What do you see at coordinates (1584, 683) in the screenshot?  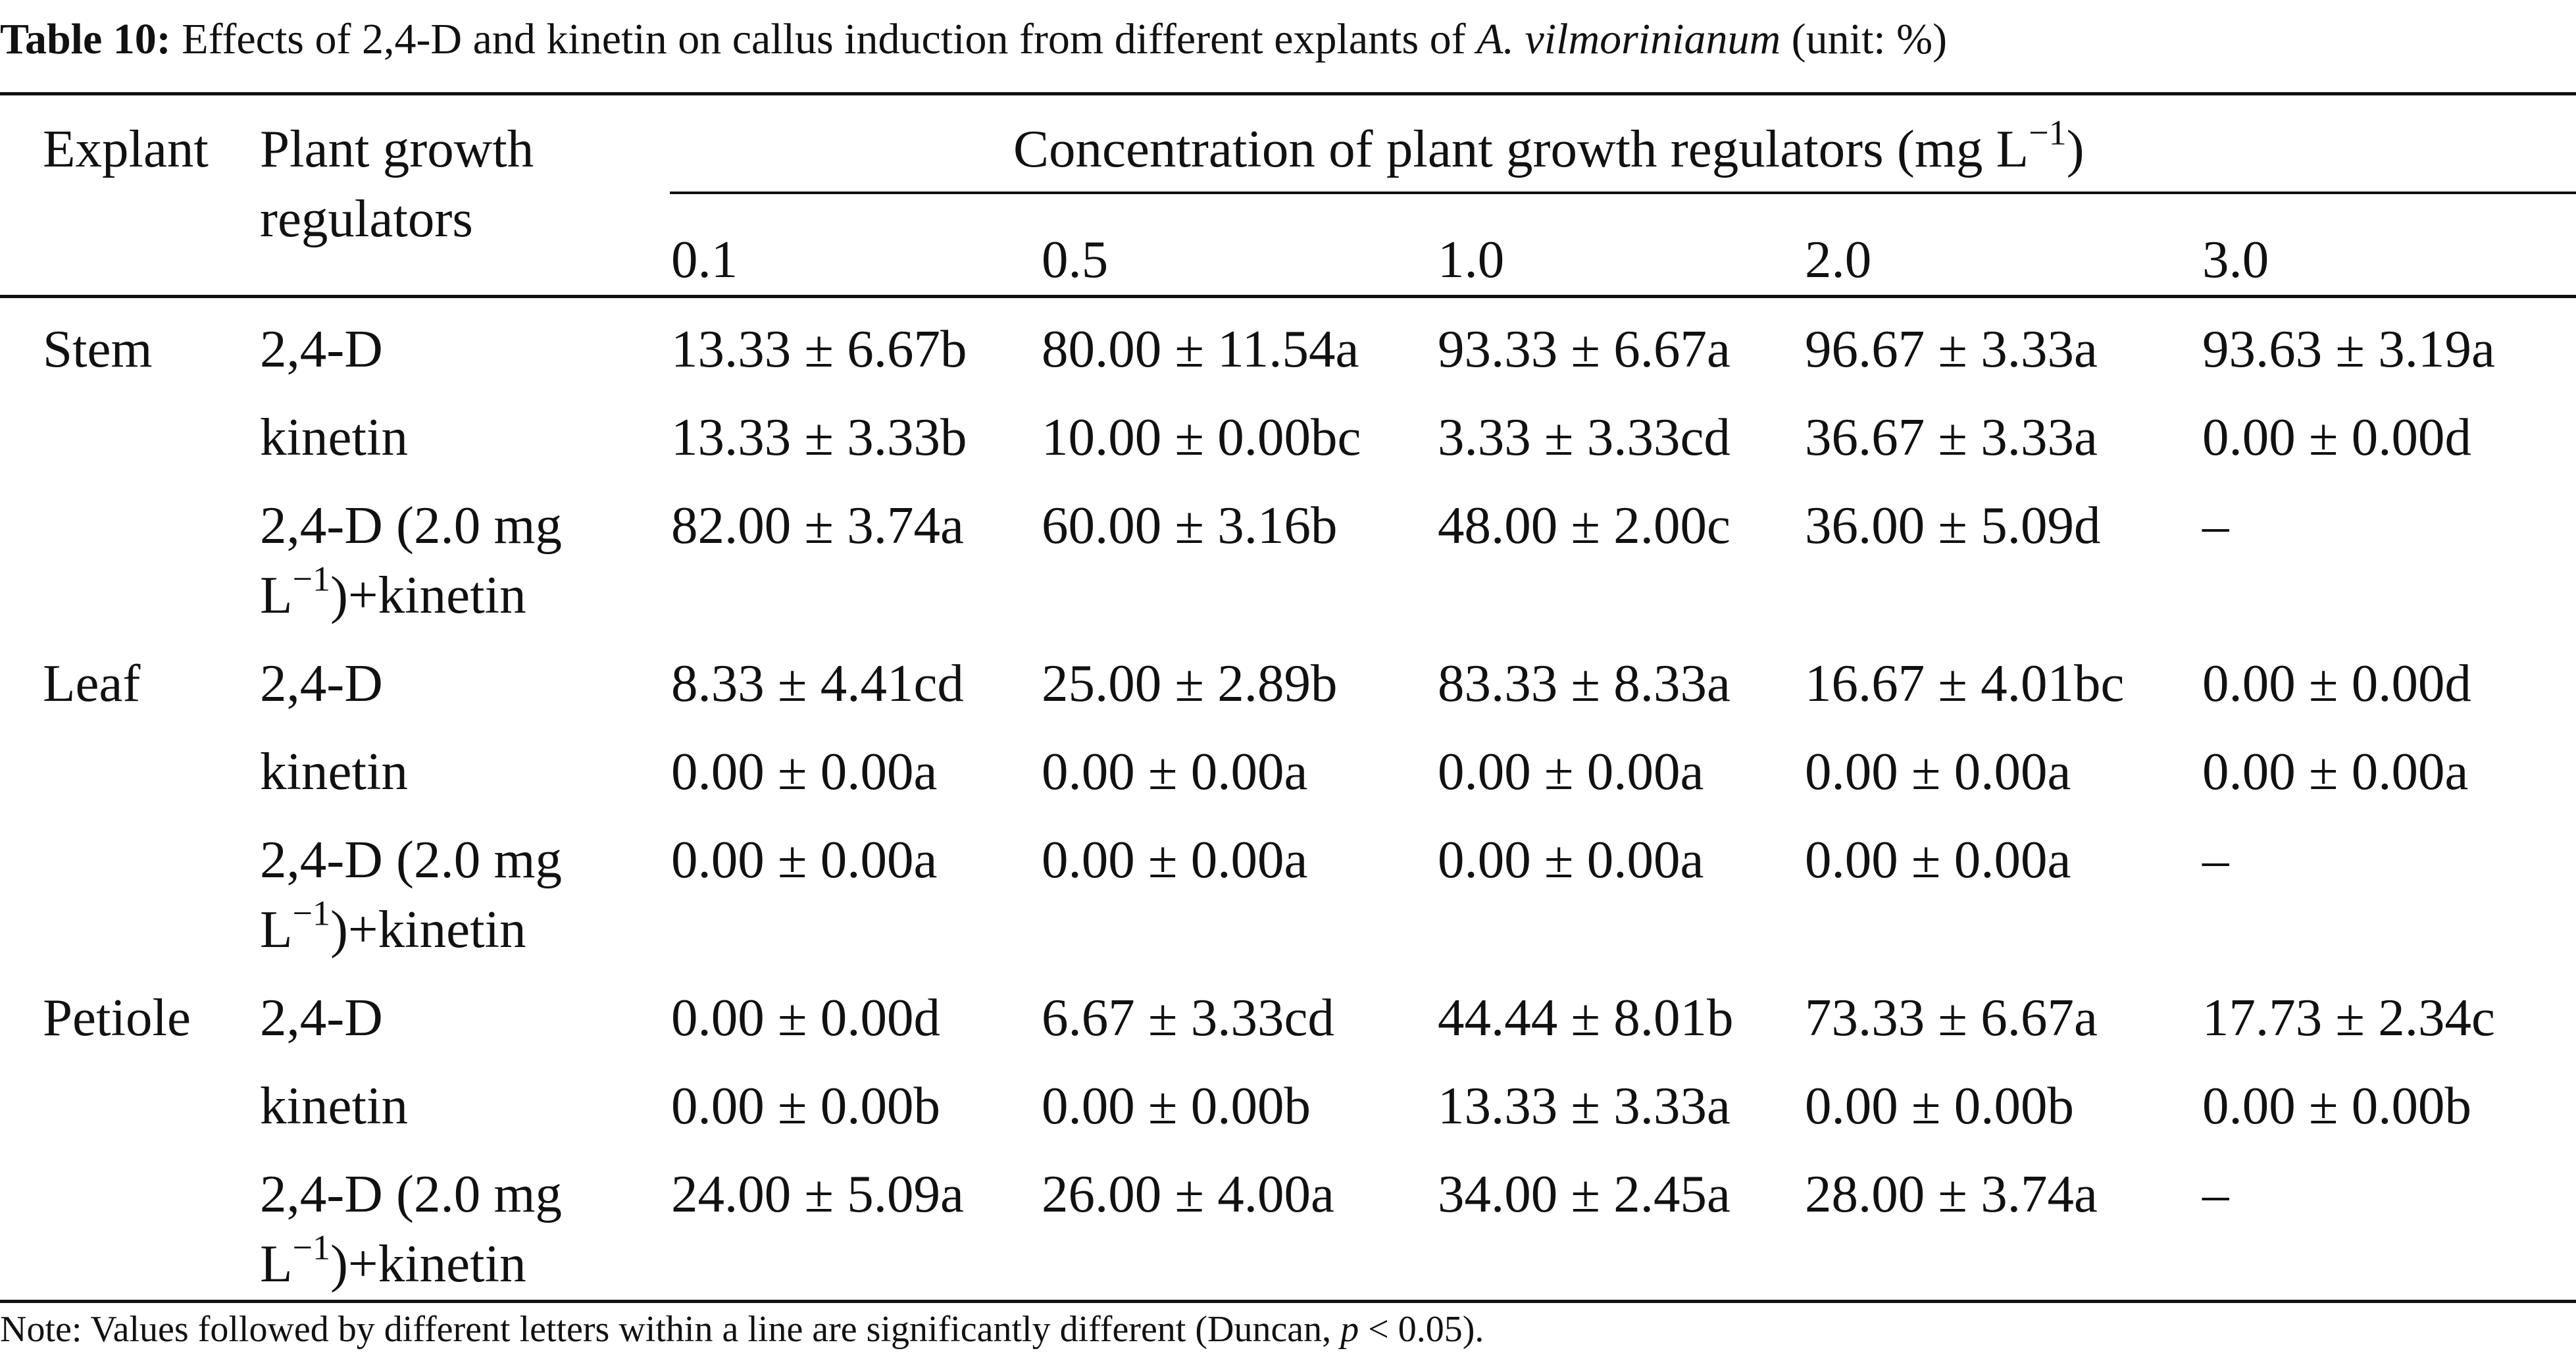 I see `value-cell: 83.33 ± 8.33a` at bounding box center [1584, 683].